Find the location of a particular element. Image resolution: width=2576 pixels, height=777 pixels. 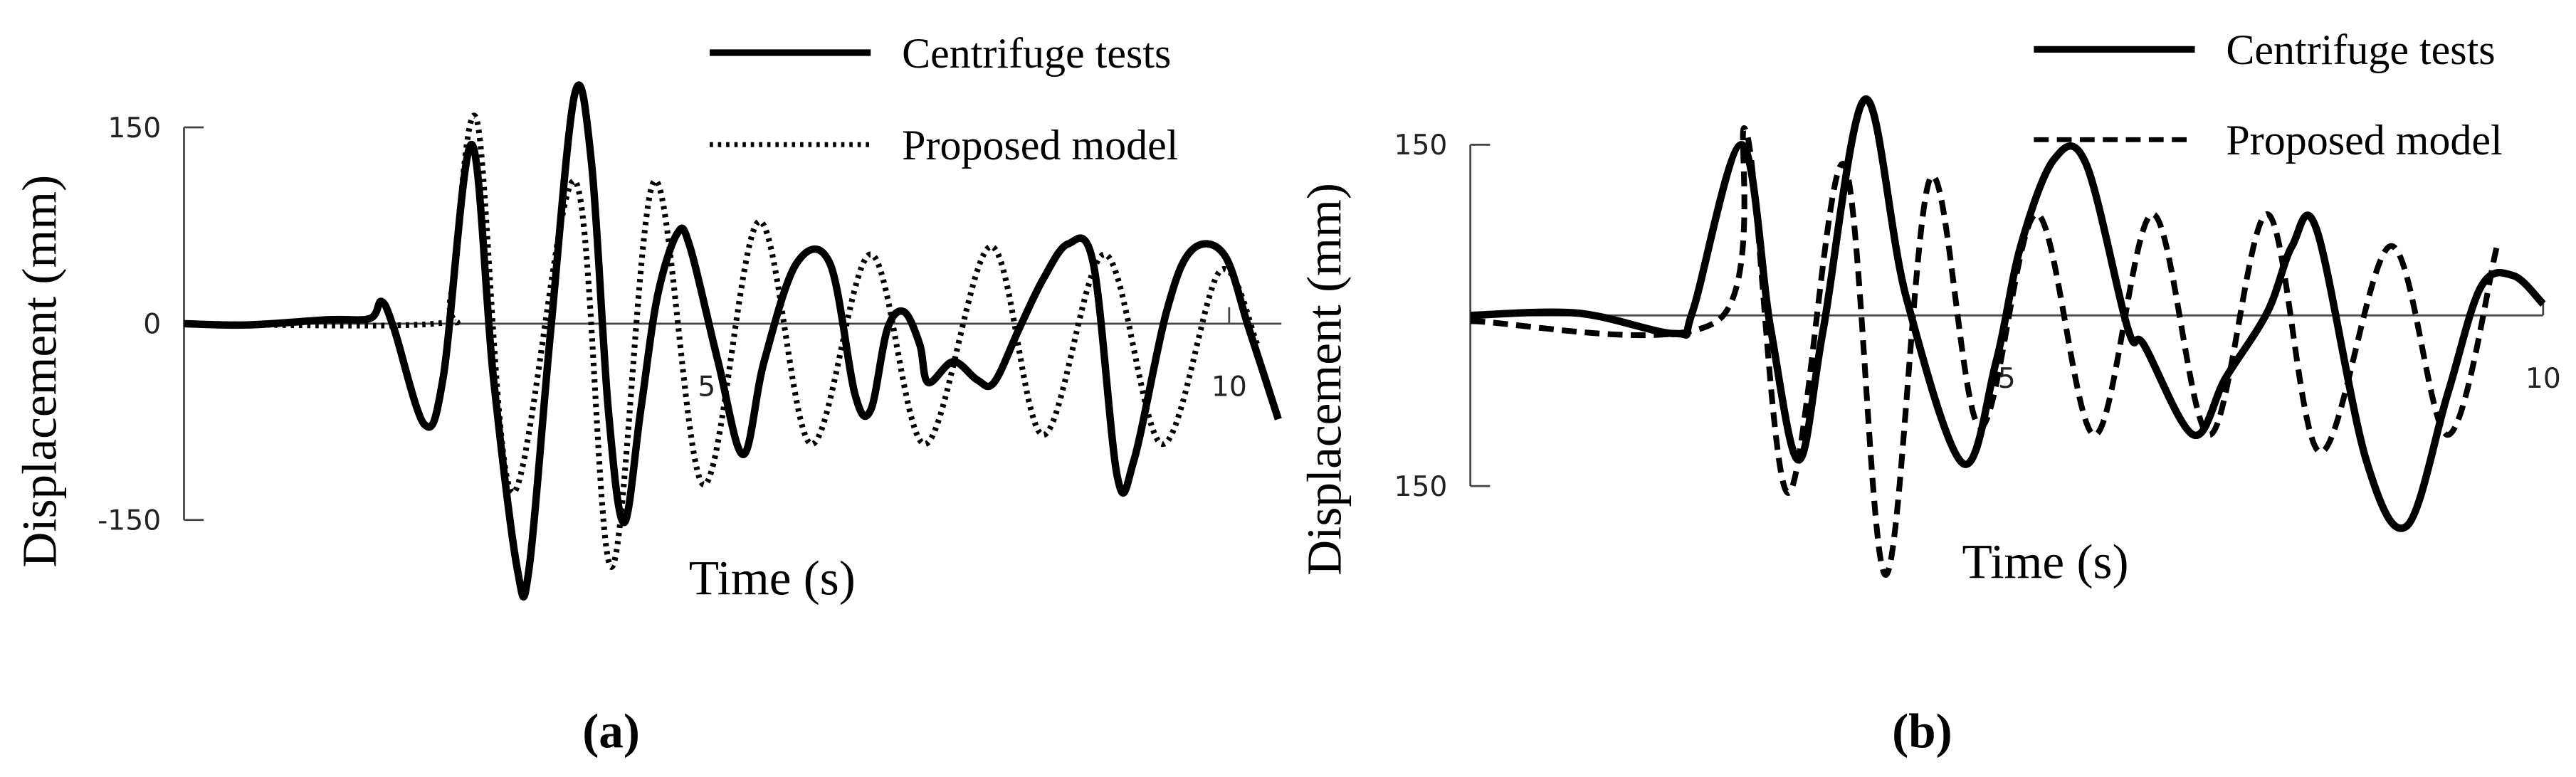

panel-label: (b) is located at coordinates (1922, 731).